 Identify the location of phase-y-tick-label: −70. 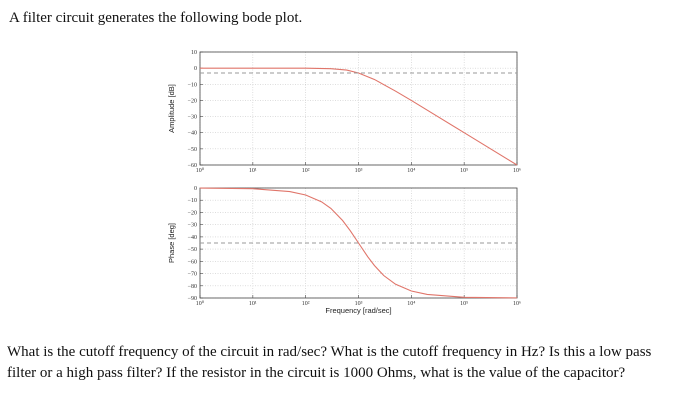
(192, 275).